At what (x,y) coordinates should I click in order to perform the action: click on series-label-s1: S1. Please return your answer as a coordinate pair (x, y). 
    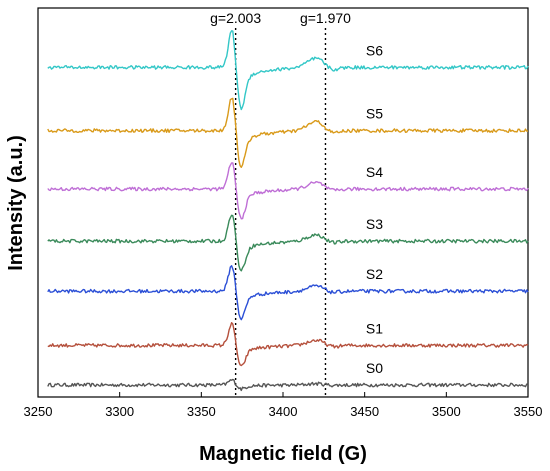
    Looking at the image, I should click on (374, 328).